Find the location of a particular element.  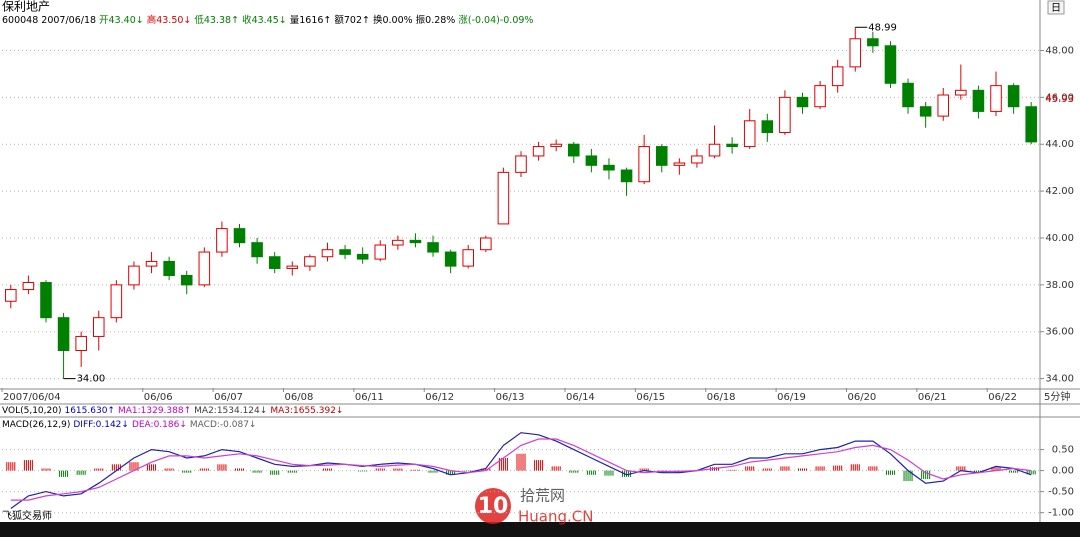

y-tick-label: 42.00 is located at coordinates (1059, 191).